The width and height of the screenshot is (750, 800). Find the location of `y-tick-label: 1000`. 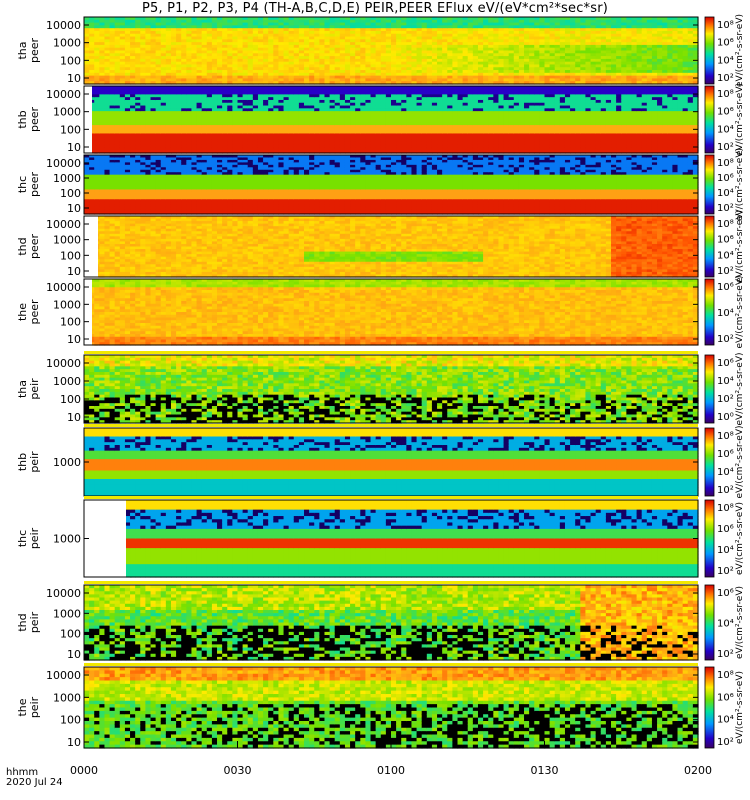

y-tick-label: 1000 is located at coordinates (67, 43).